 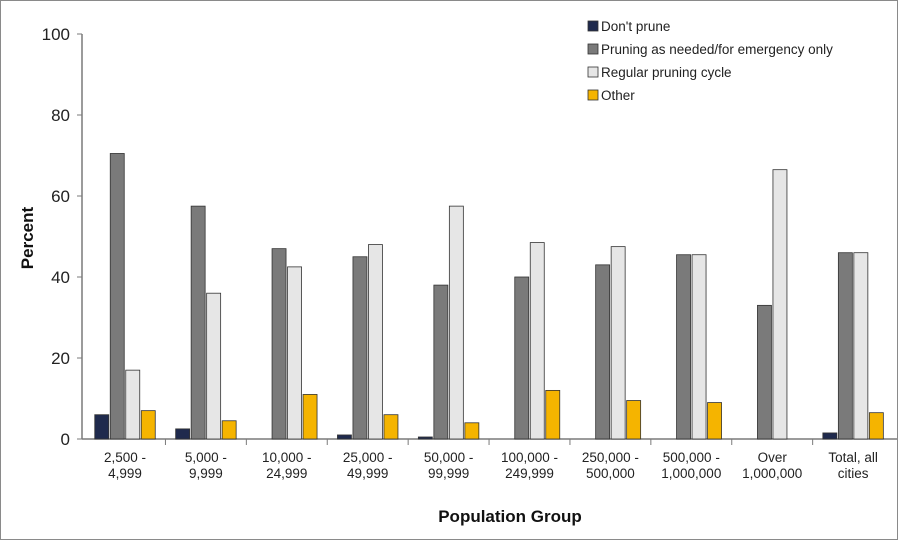 I want to click on x-tick-label: 250,000 -500,000, so click(x=610, y=465).